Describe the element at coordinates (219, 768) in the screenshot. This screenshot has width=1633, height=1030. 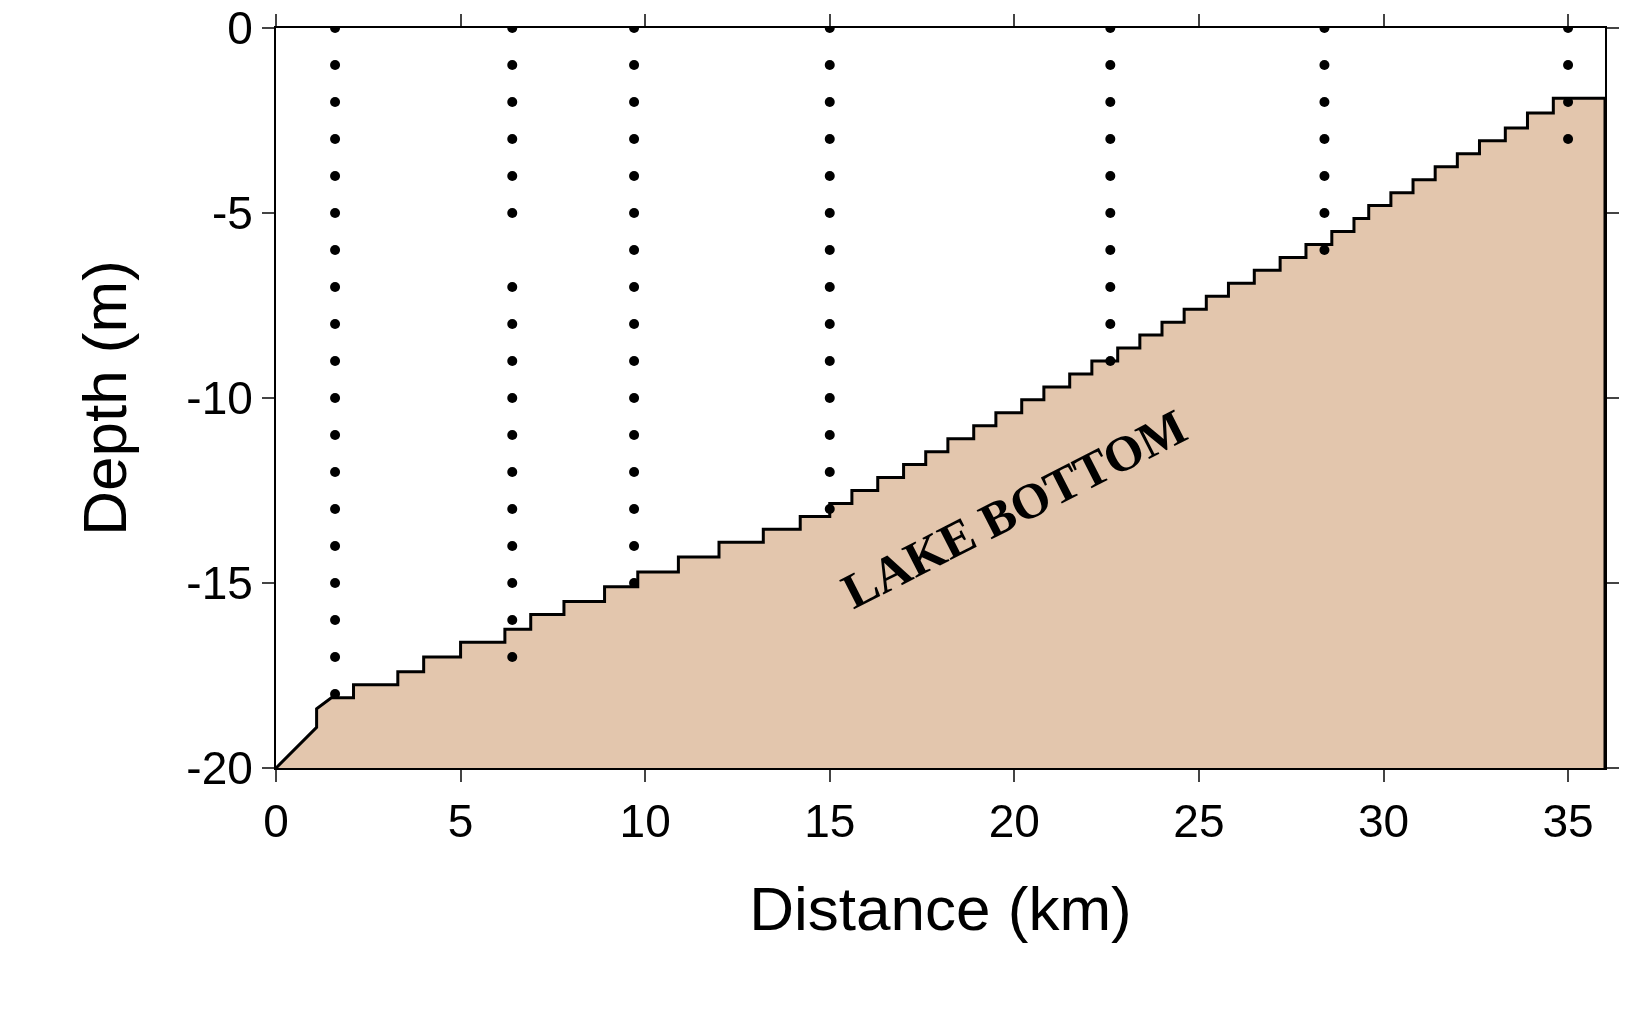
I see `y-tick-label: -20` at that location.